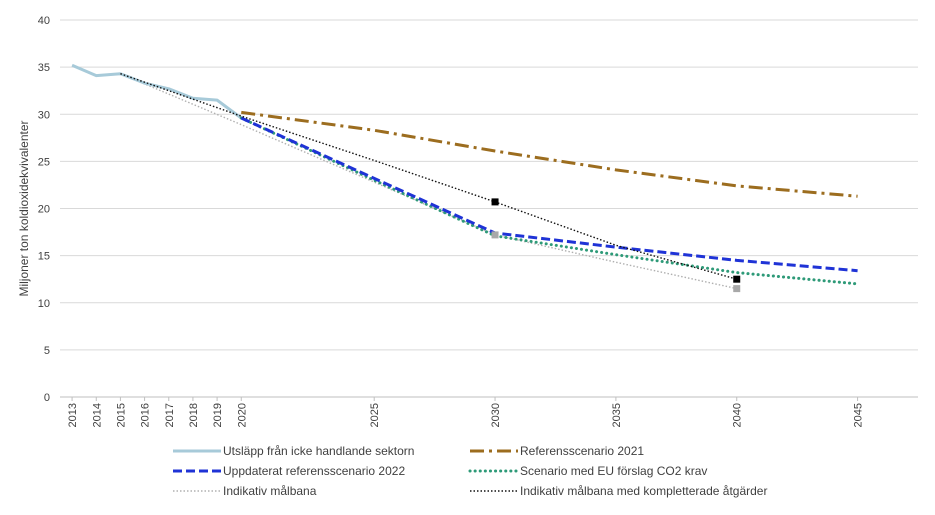  What do you see at coordinates (121, 415) in the screenshot?
I see `x-tick-label: 2015` at bounding box center [121, 415].